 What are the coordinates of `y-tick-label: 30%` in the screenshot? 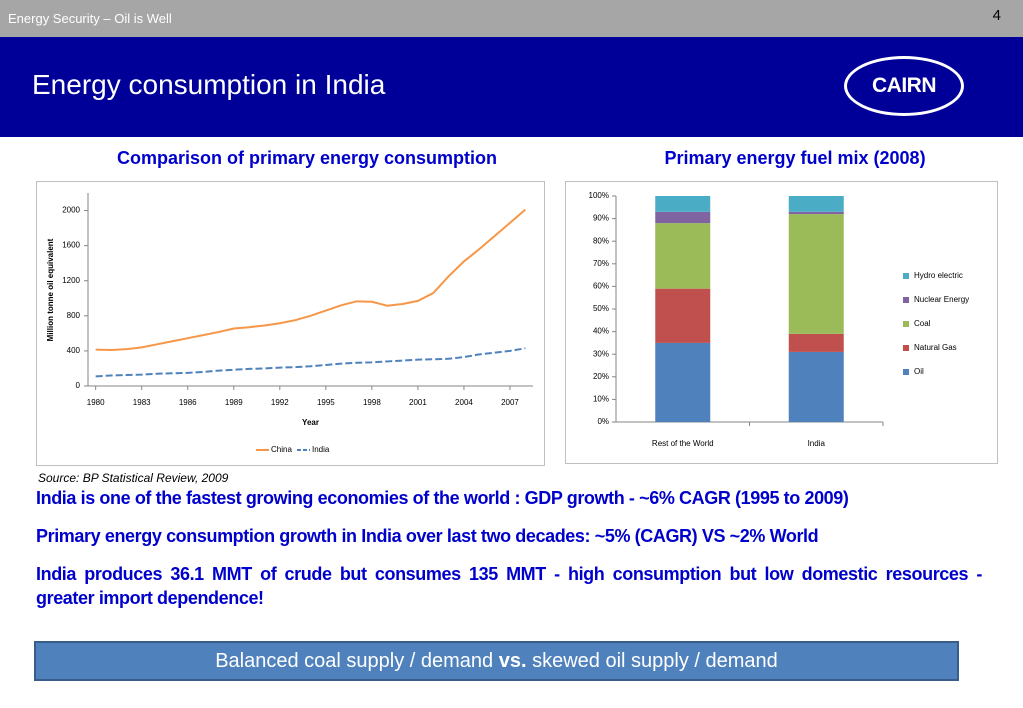 It's located at (601, 353).